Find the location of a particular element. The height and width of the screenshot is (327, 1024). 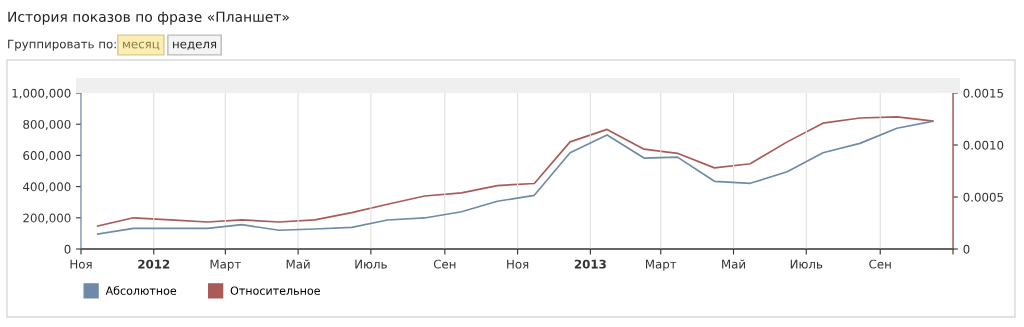

y2-tick-label: 0.0005 is located at coordinates (983, 197).